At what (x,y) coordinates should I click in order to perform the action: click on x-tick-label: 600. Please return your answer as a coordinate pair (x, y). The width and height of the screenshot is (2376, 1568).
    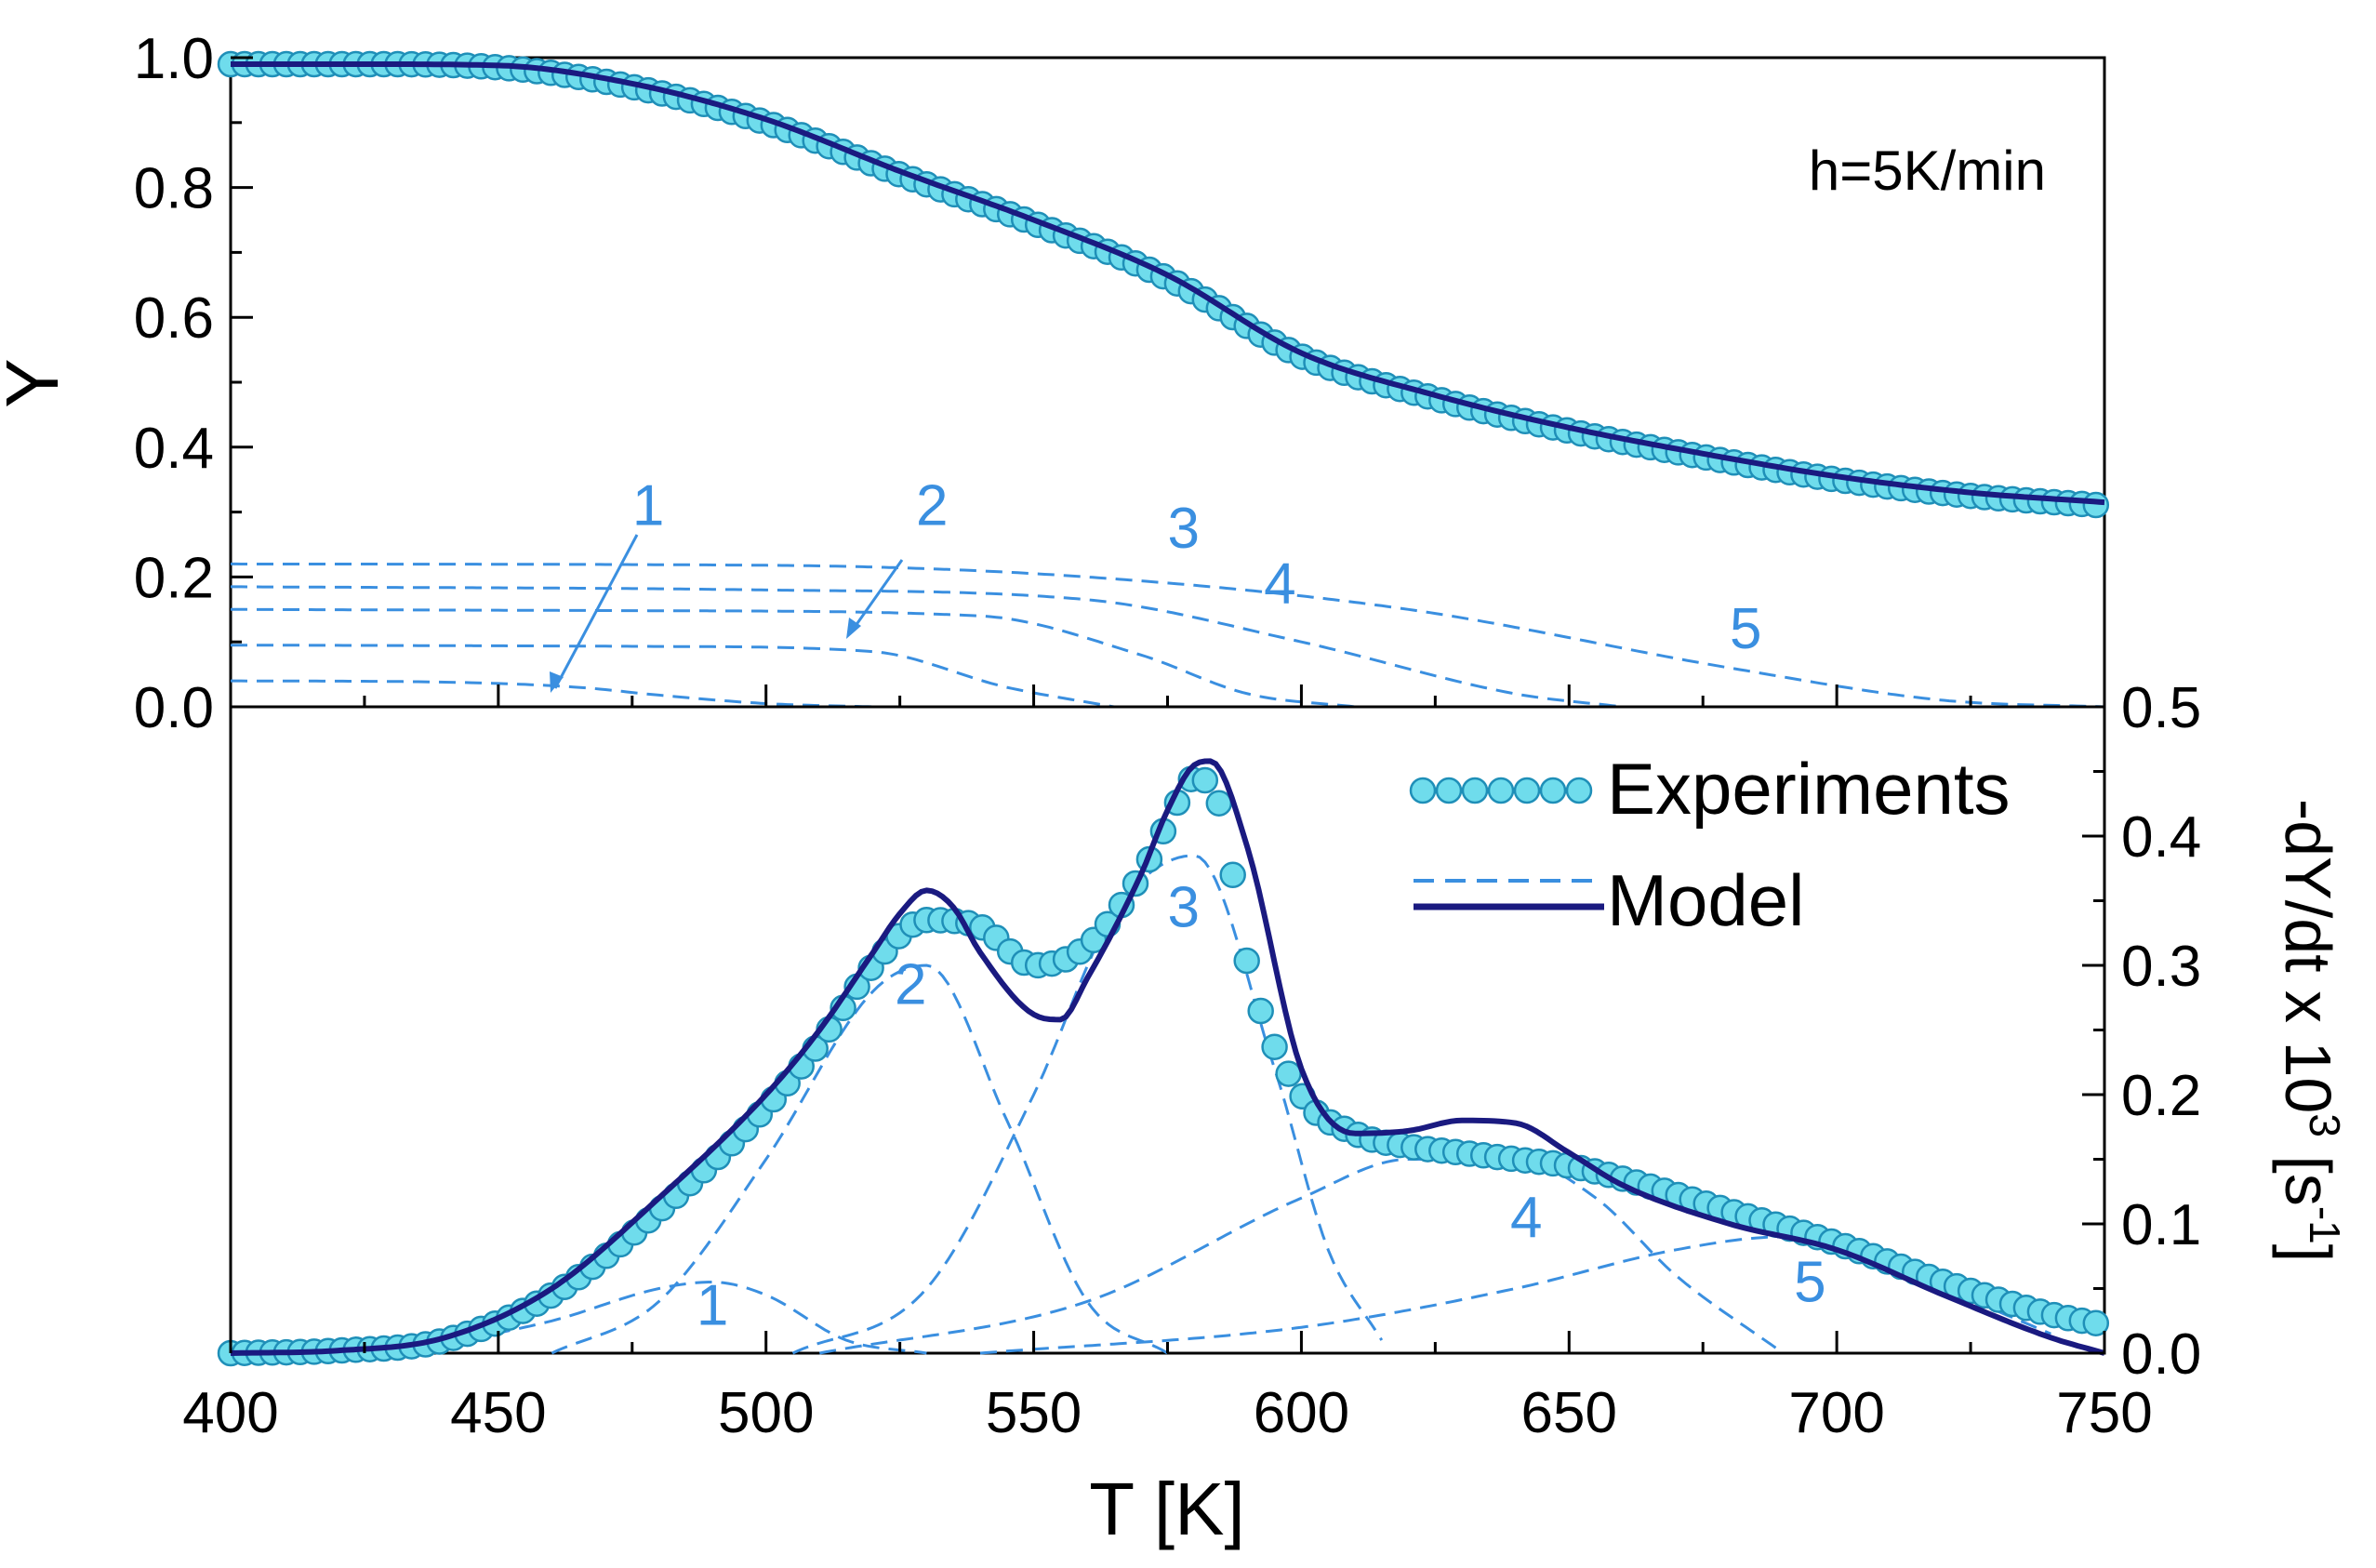
    Looking at the image, I should click on (1301, 1413).